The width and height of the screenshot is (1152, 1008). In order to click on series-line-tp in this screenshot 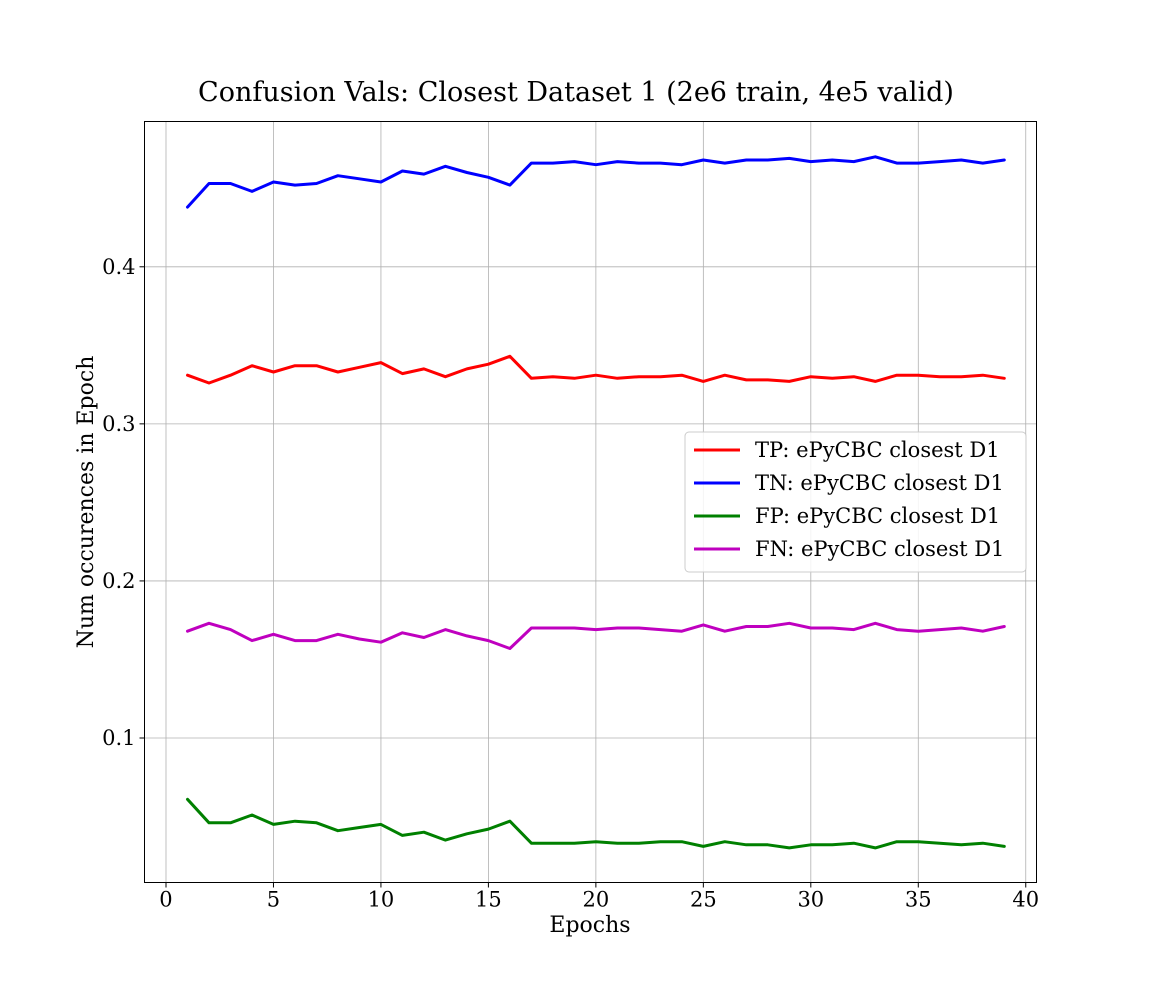, I will do `click(596, 369)`.